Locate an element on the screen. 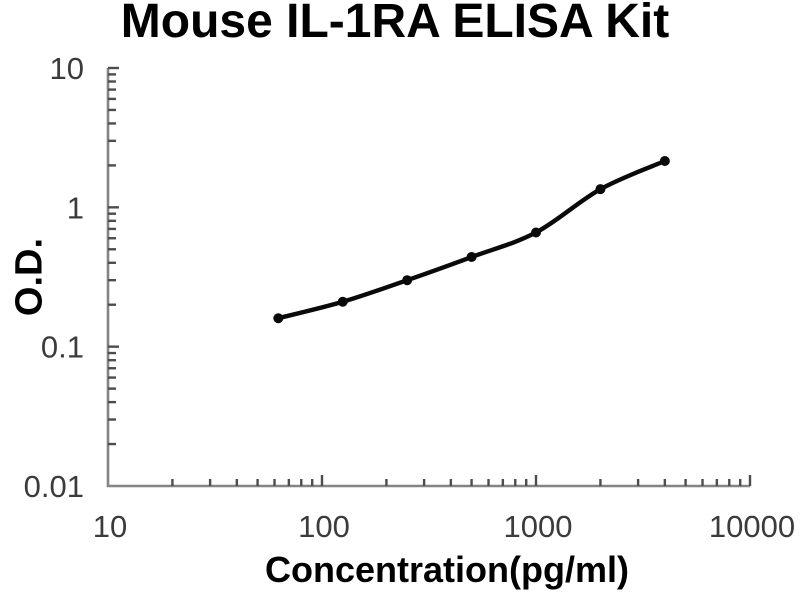 The height and width of the screenshot is (600, 800). y-tick-label: 1 is located at coordinates (75, 207).